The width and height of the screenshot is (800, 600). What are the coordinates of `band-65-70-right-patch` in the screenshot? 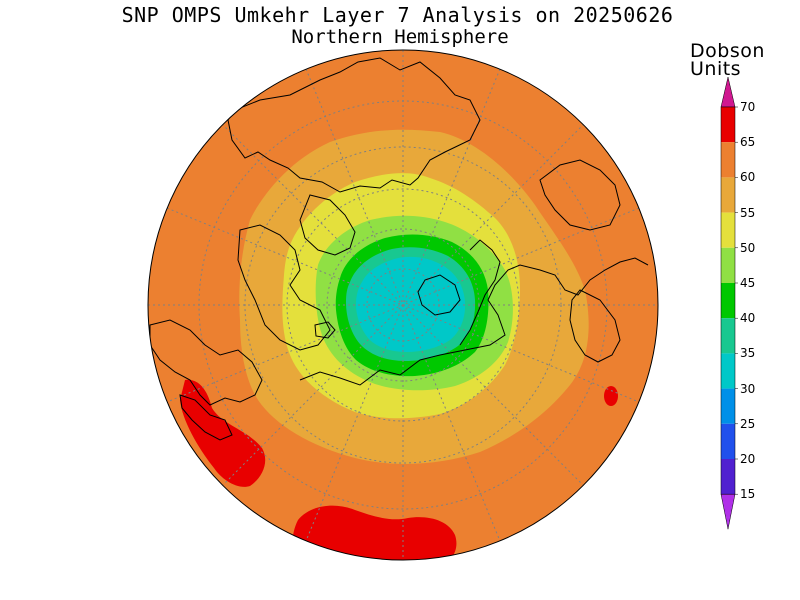 It's located at (611, 396).